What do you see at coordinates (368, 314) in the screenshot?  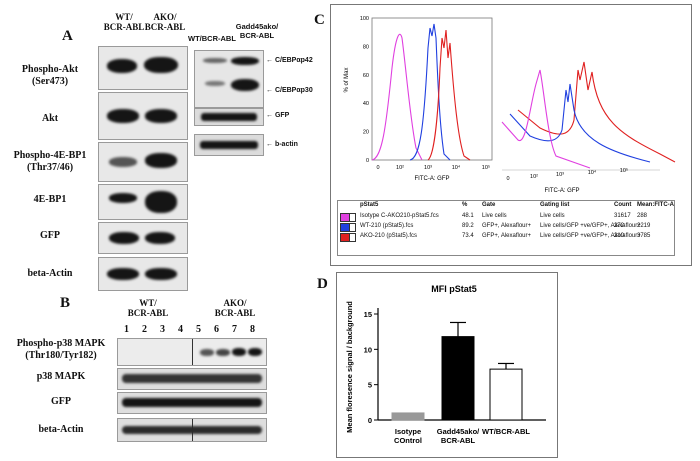 I see `y-tick-label-15: 15` at bounding box center [368, 314].